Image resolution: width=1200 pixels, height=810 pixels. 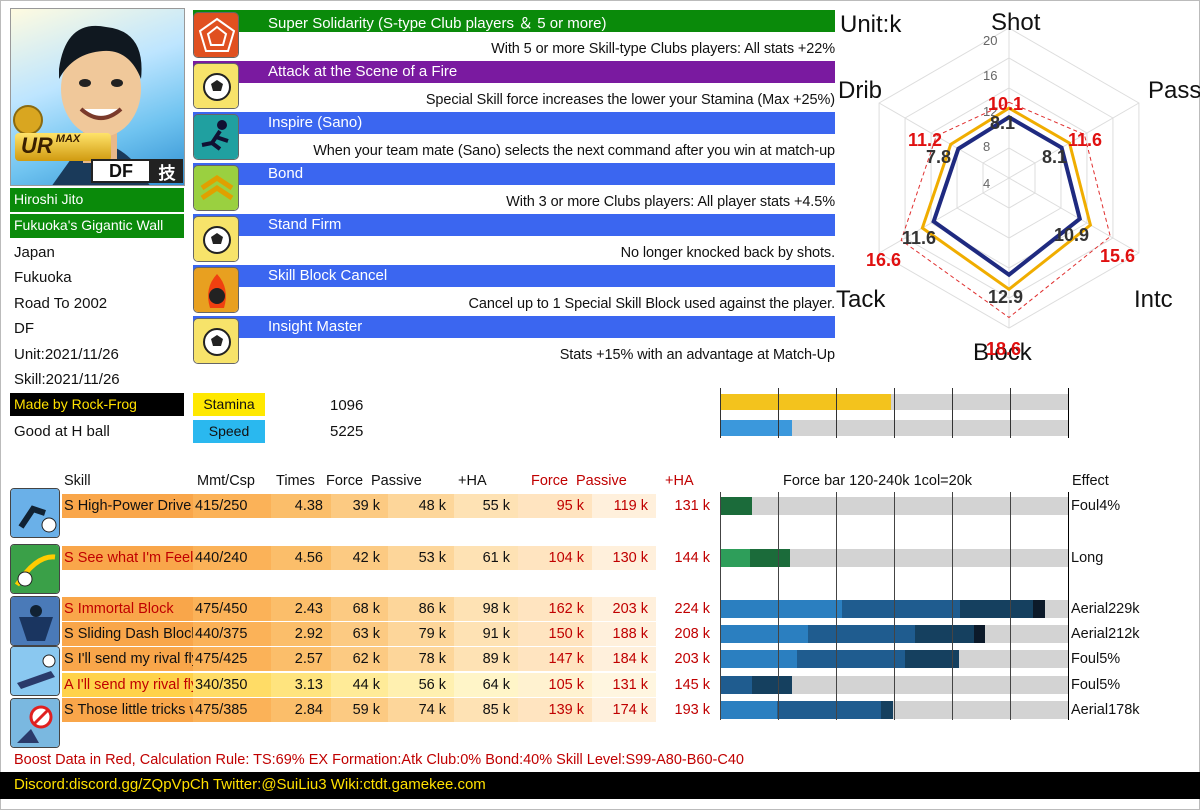 I want to click on header-boost-ha: +HA, so click(x=679, y=481).